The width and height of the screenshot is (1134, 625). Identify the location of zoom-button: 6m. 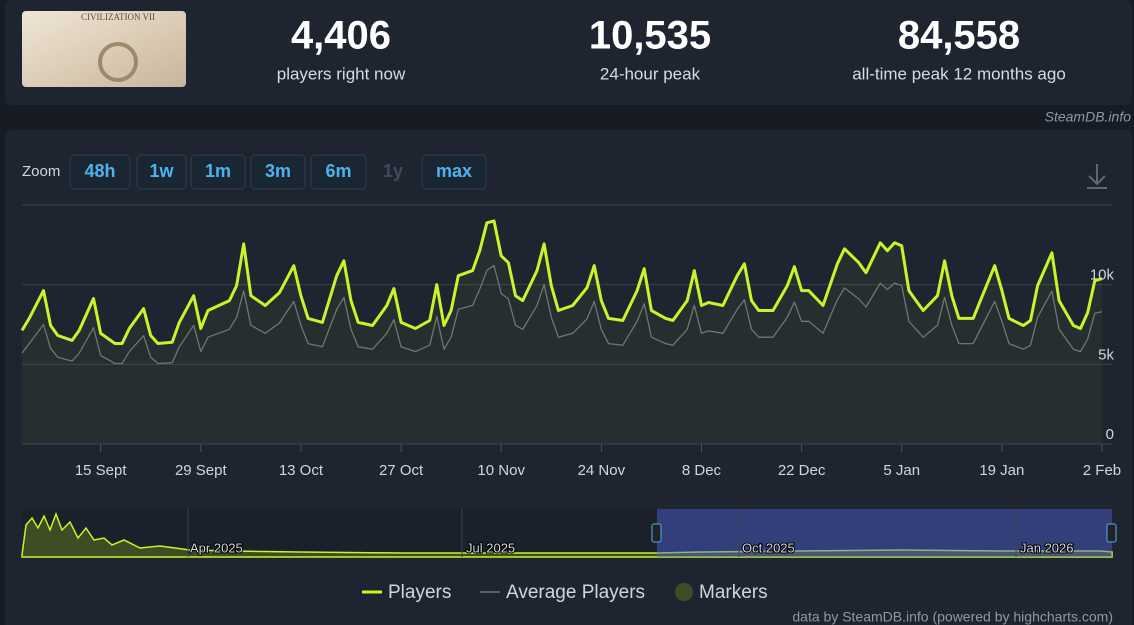
(338, 172).